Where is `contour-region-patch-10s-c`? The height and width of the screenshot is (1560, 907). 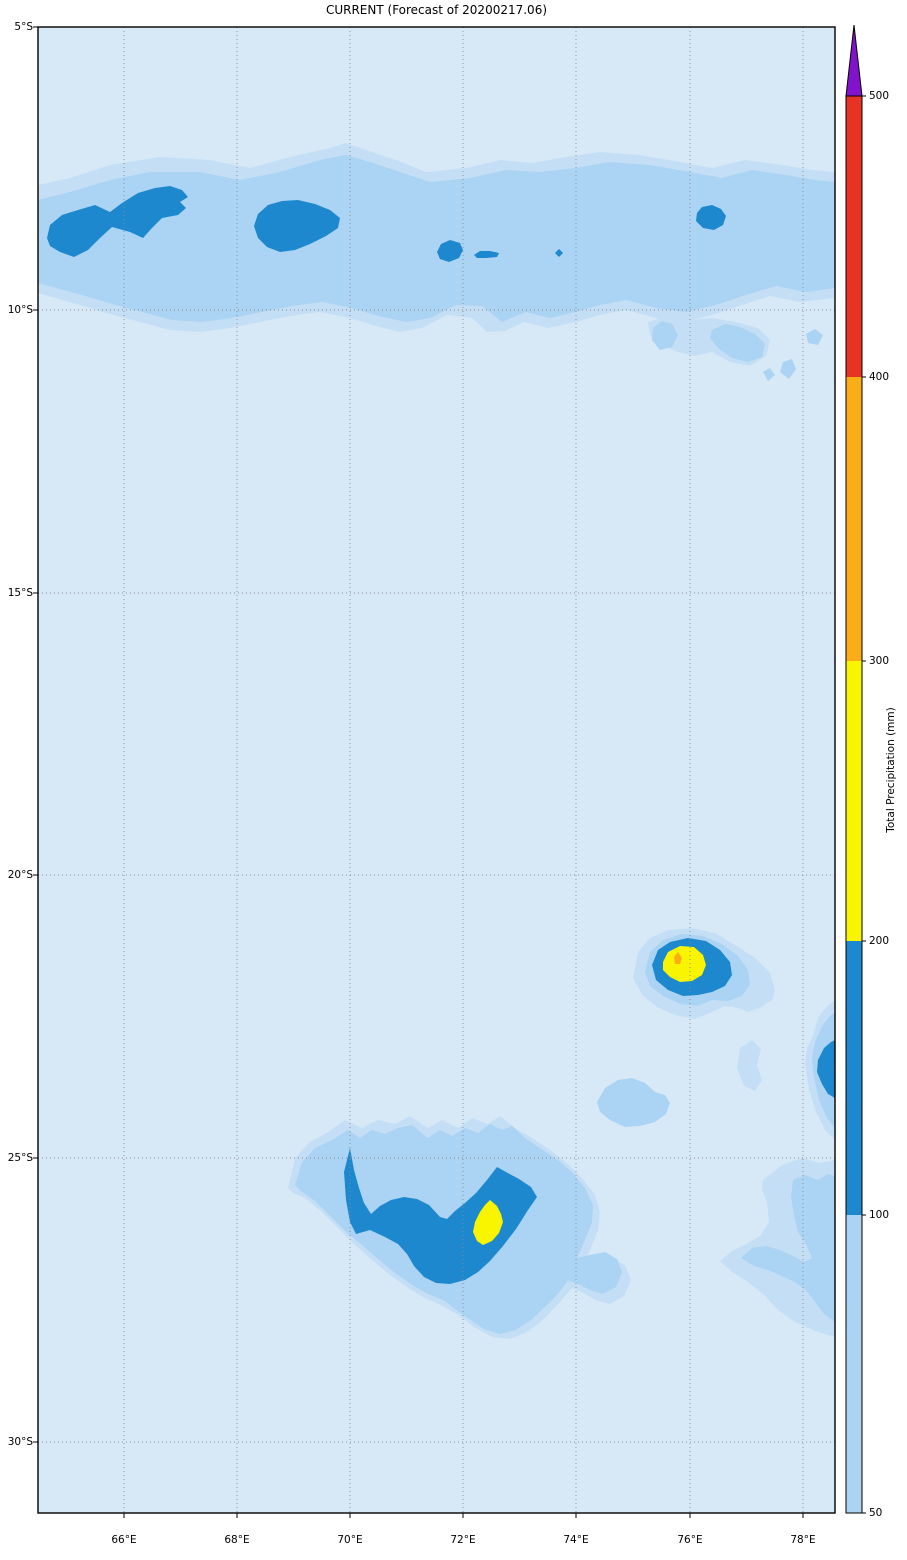 contour-region-patch-10s-c is located at coordinates (814, 337).